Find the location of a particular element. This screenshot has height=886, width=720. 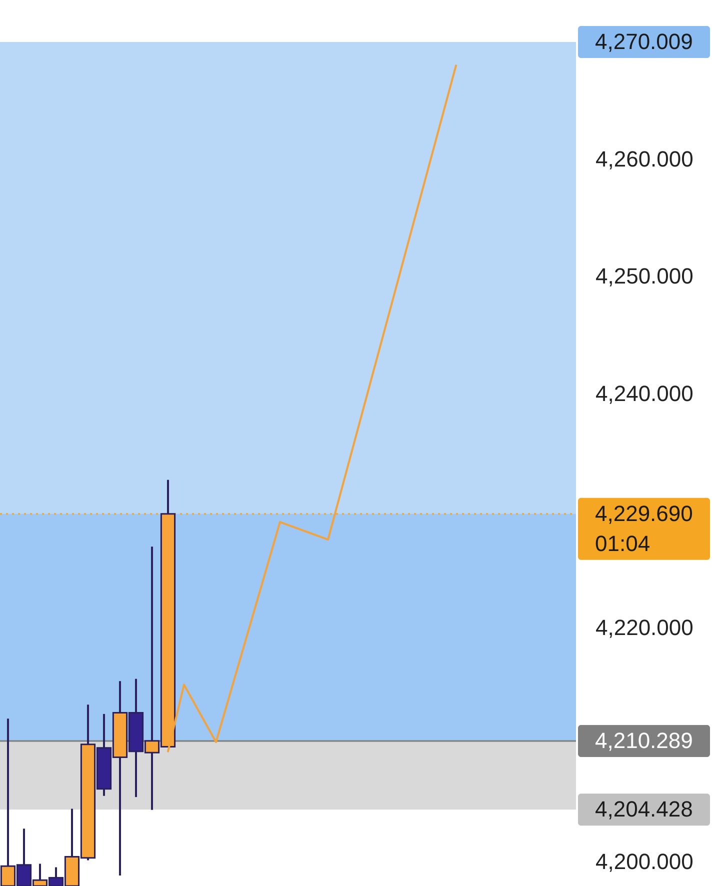

ref-line-label: 4,210.289 is located at coordinates (644, 740).